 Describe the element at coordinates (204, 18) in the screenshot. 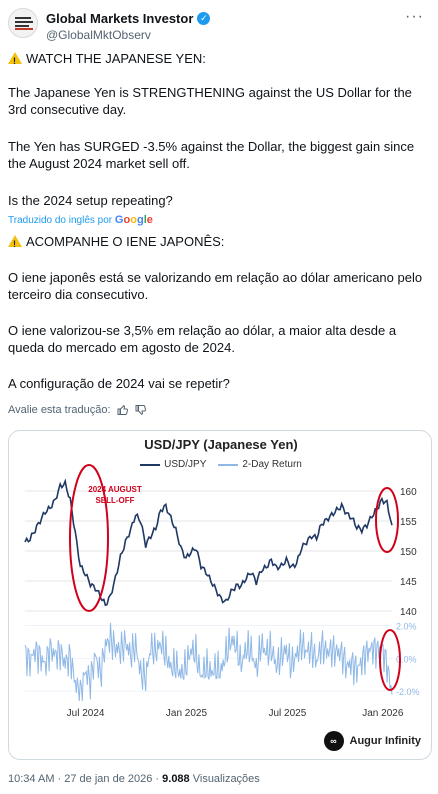

I see `verified-badge-icon: ✓` at that location.